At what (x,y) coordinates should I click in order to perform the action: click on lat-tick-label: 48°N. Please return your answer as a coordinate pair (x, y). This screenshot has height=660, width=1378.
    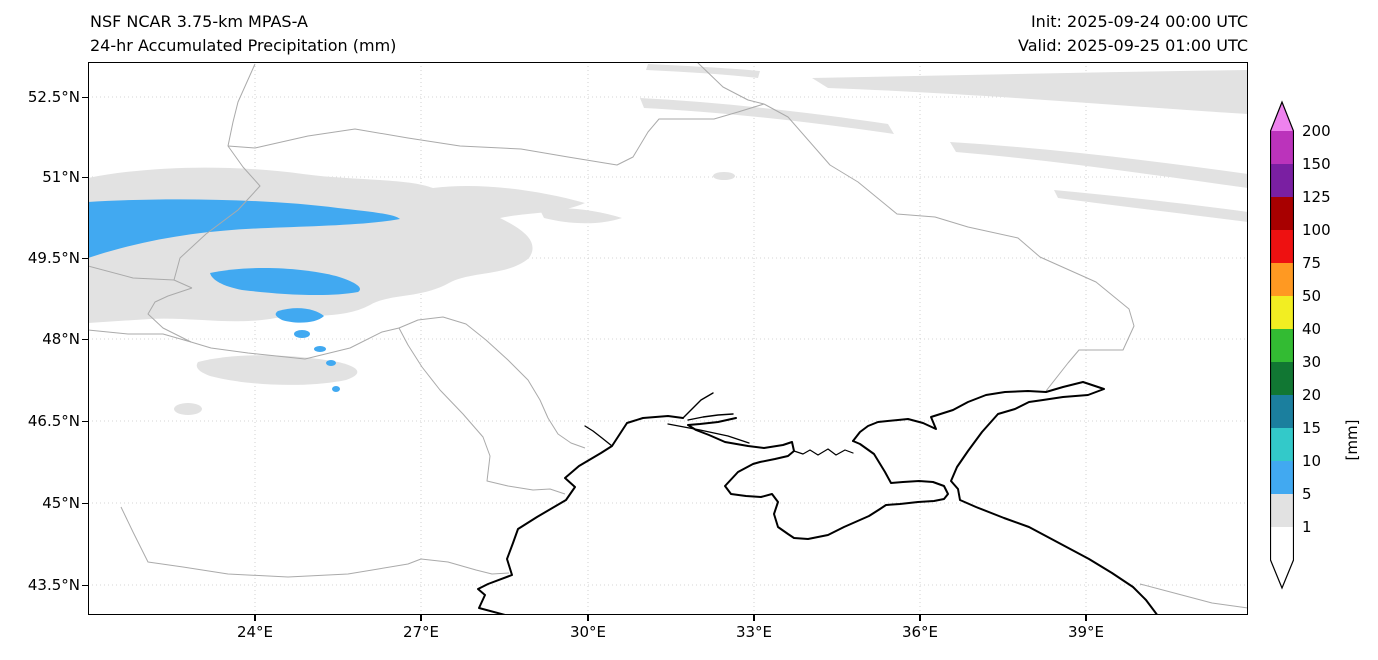
    Looking at the image, I should click on (61, 339).